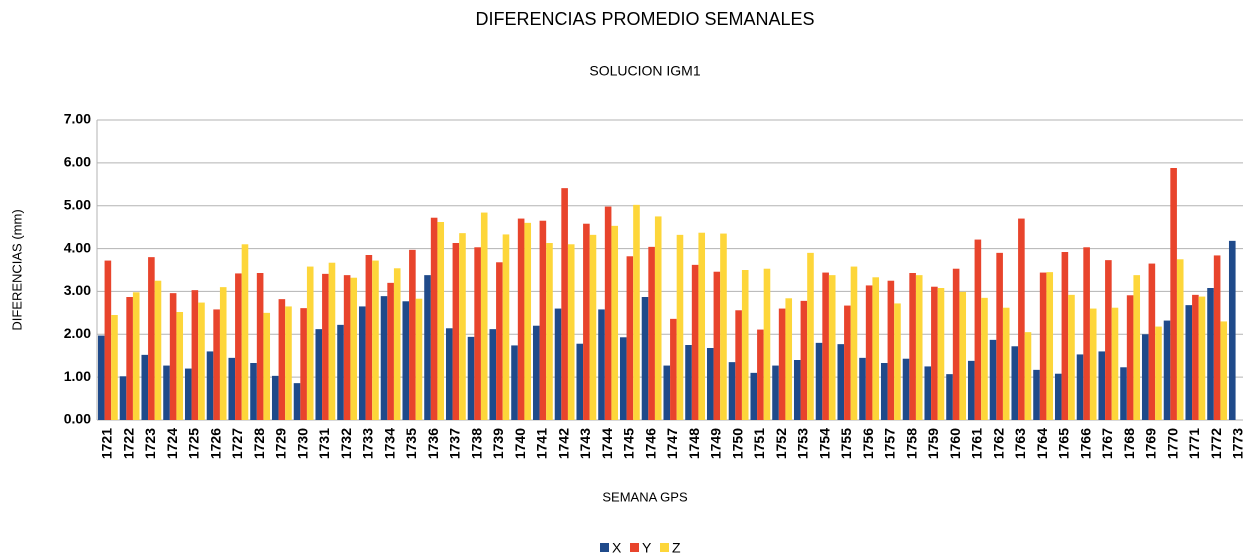 This screenshot has height=558, width=1243. What do you see at coordinates (16, 269) in the screenshot?
I see `y-axis-title: DIFERENCIAS (mm)` at bounding box center [16, 269].